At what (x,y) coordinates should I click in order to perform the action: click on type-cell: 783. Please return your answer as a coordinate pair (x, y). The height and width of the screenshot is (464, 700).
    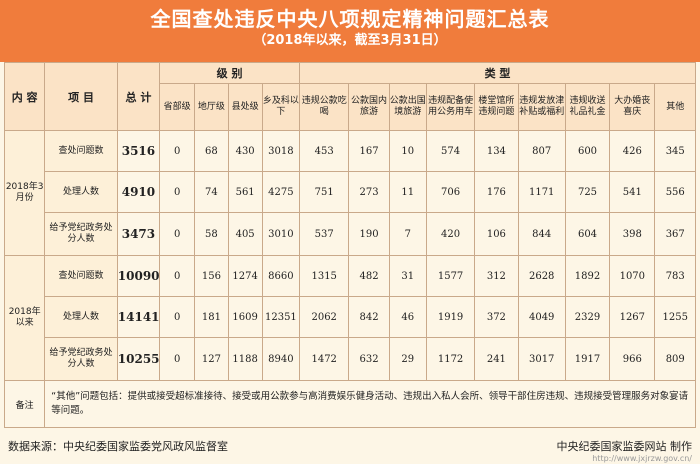
    Looking at the image, I should click on (675, 276).